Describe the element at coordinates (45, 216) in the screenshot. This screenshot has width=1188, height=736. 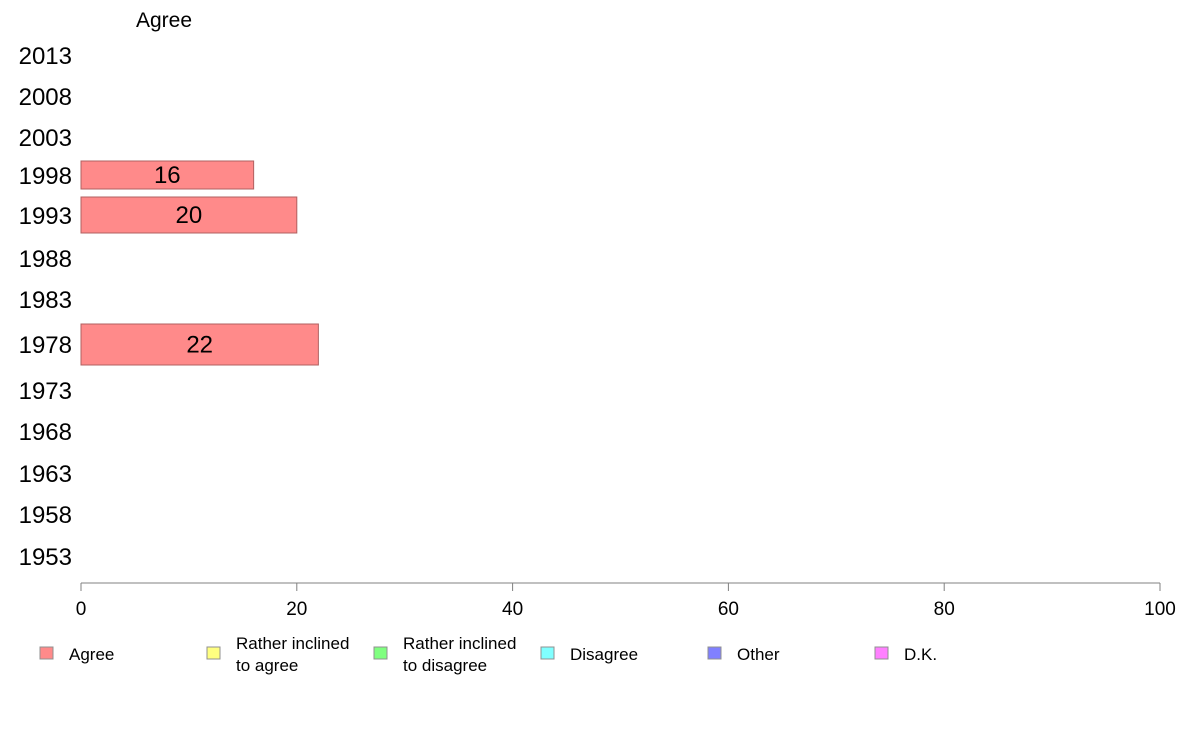
I see `category-label: 1993` at that location.